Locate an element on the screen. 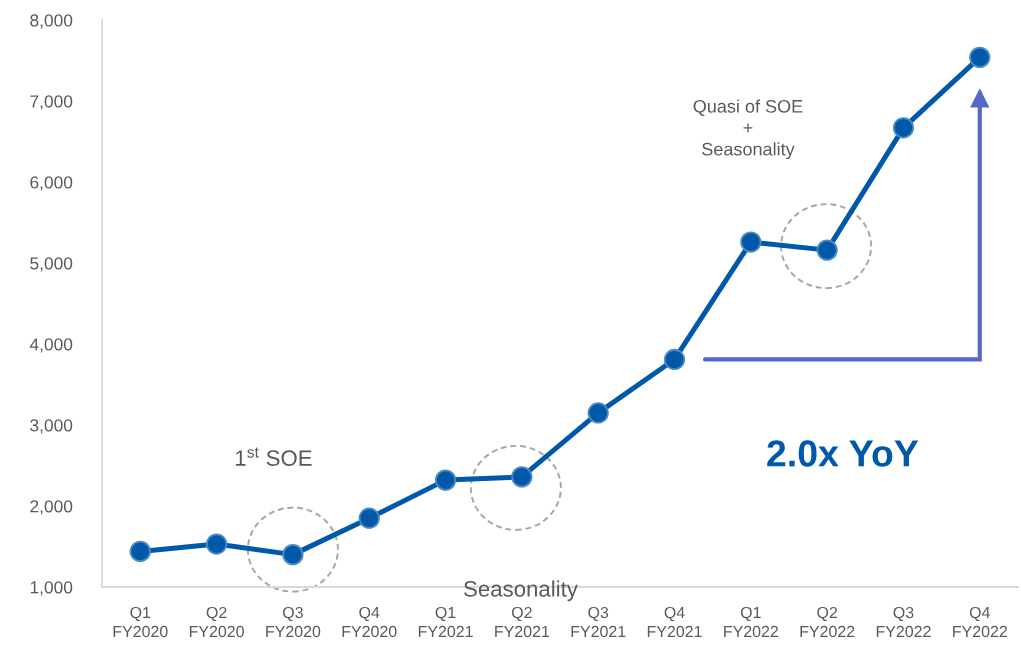  x-tick-label: Q1 FY2022 is located at coordinates (751, 622).